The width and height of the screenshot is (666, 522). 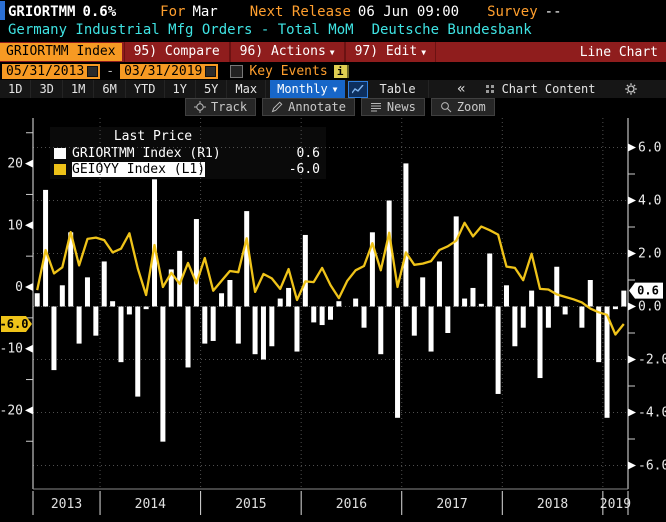 I want to click on terminal-tag-icon, so click(x=2, y=10).